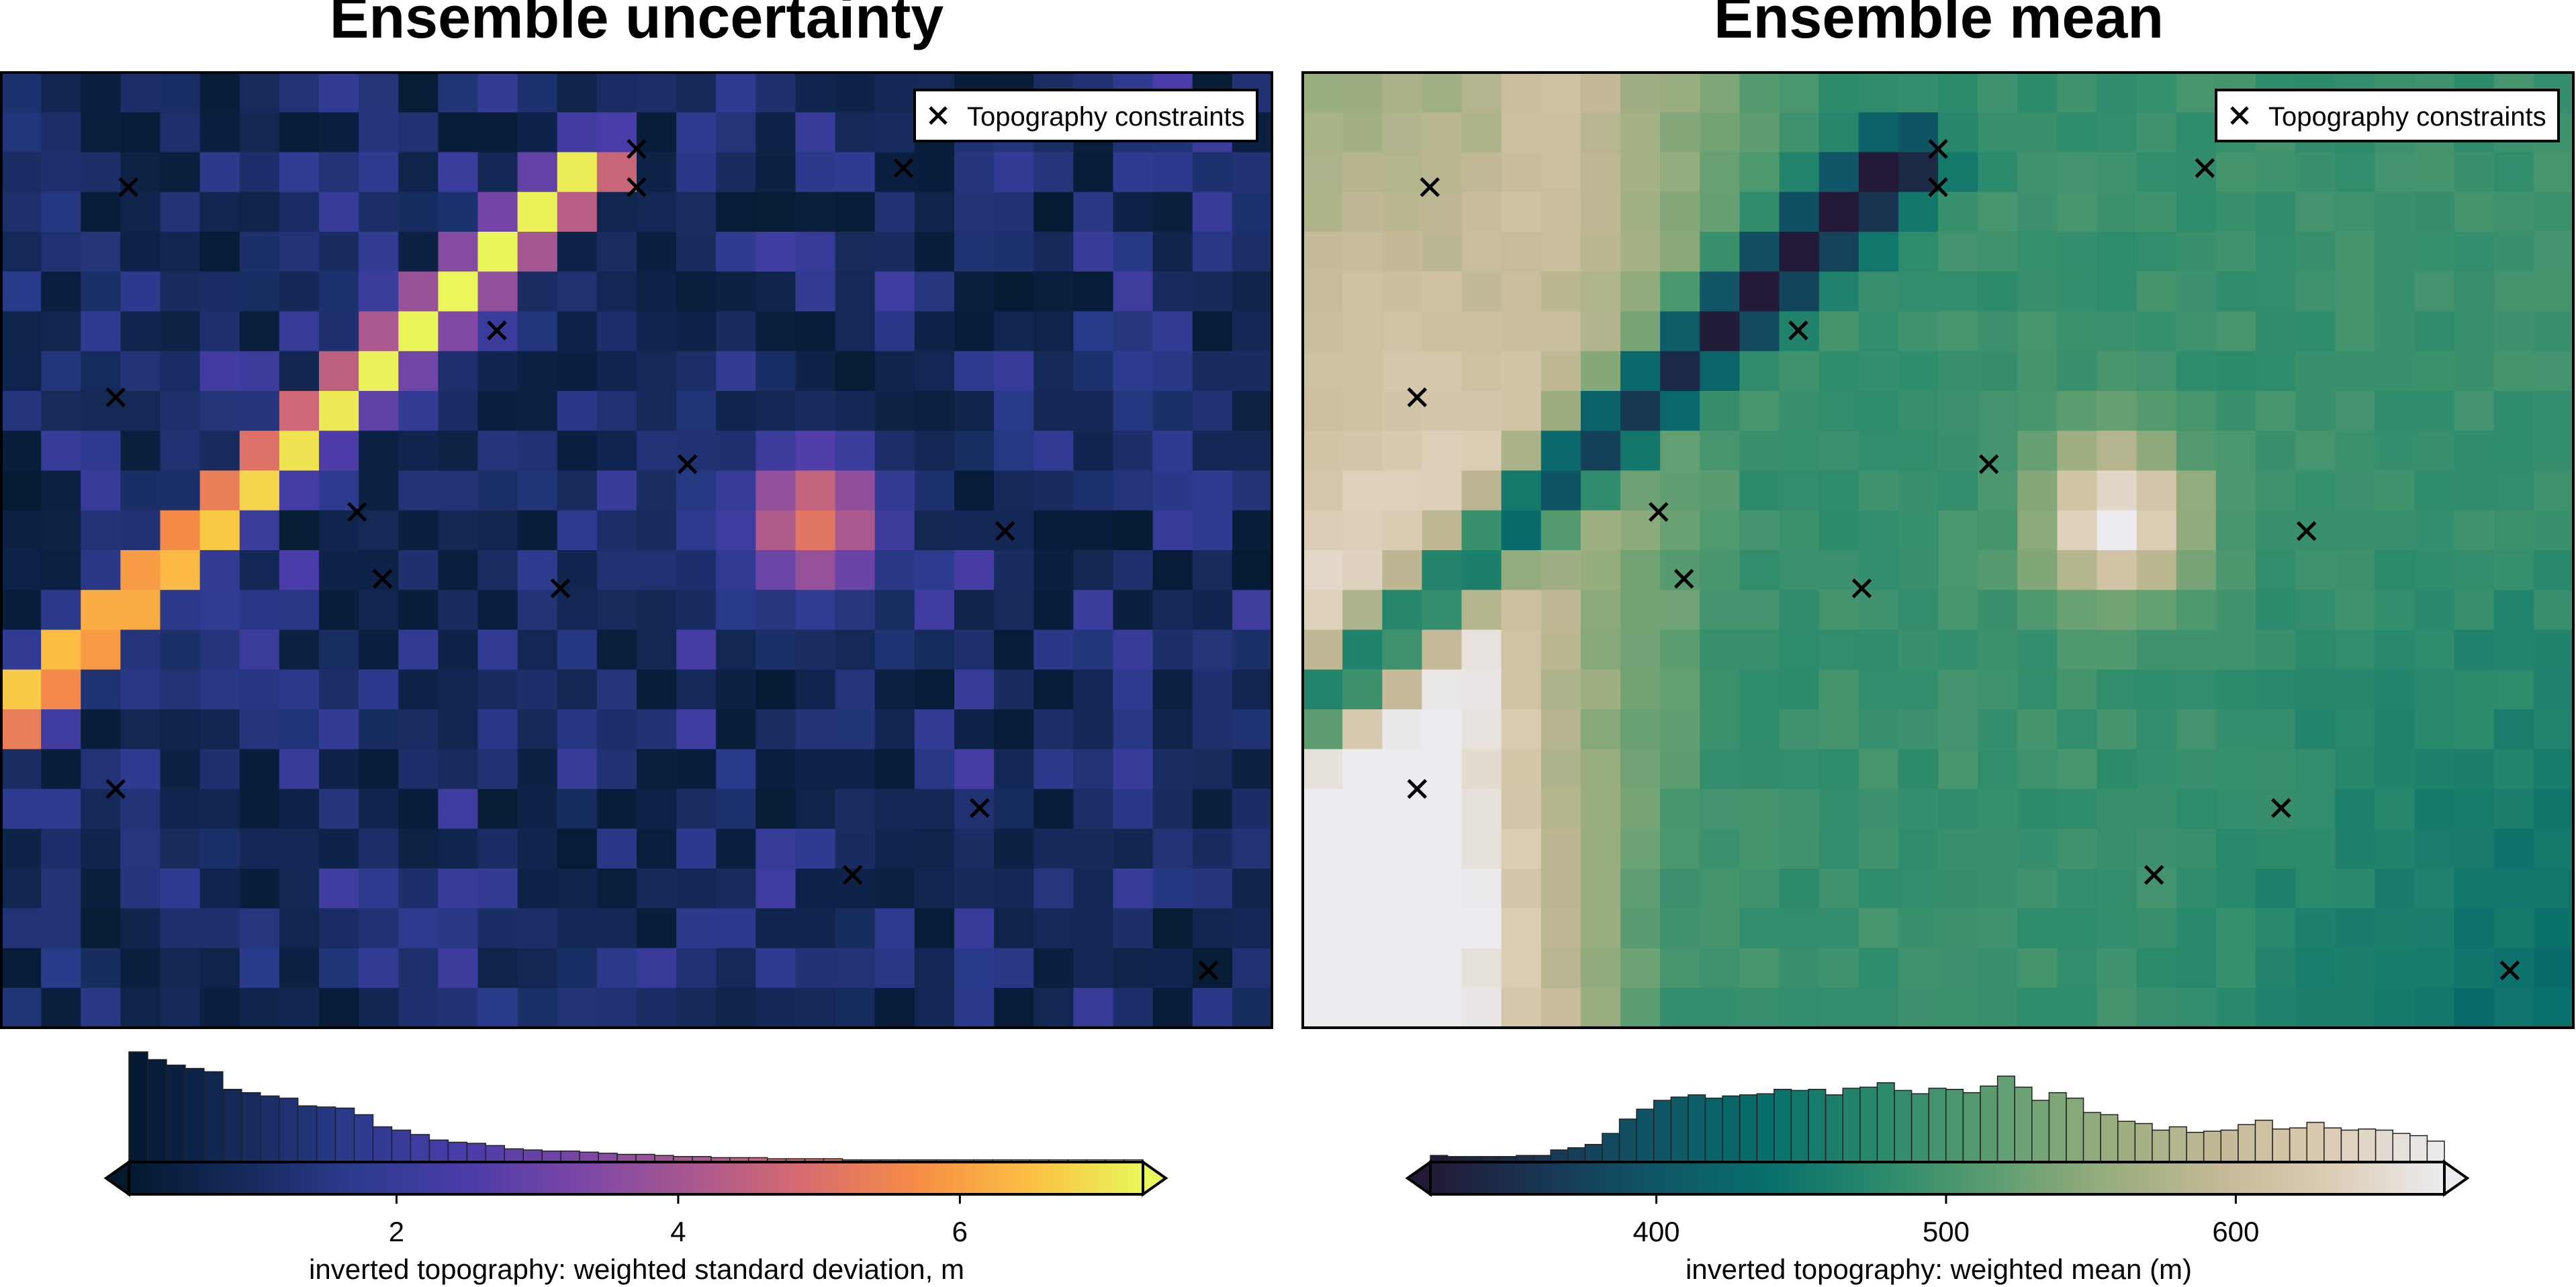 The image size is (2576, 1287). Describe the element at coordinates (637, 187) in the screenshot. I see `constraint-marker` at that location.